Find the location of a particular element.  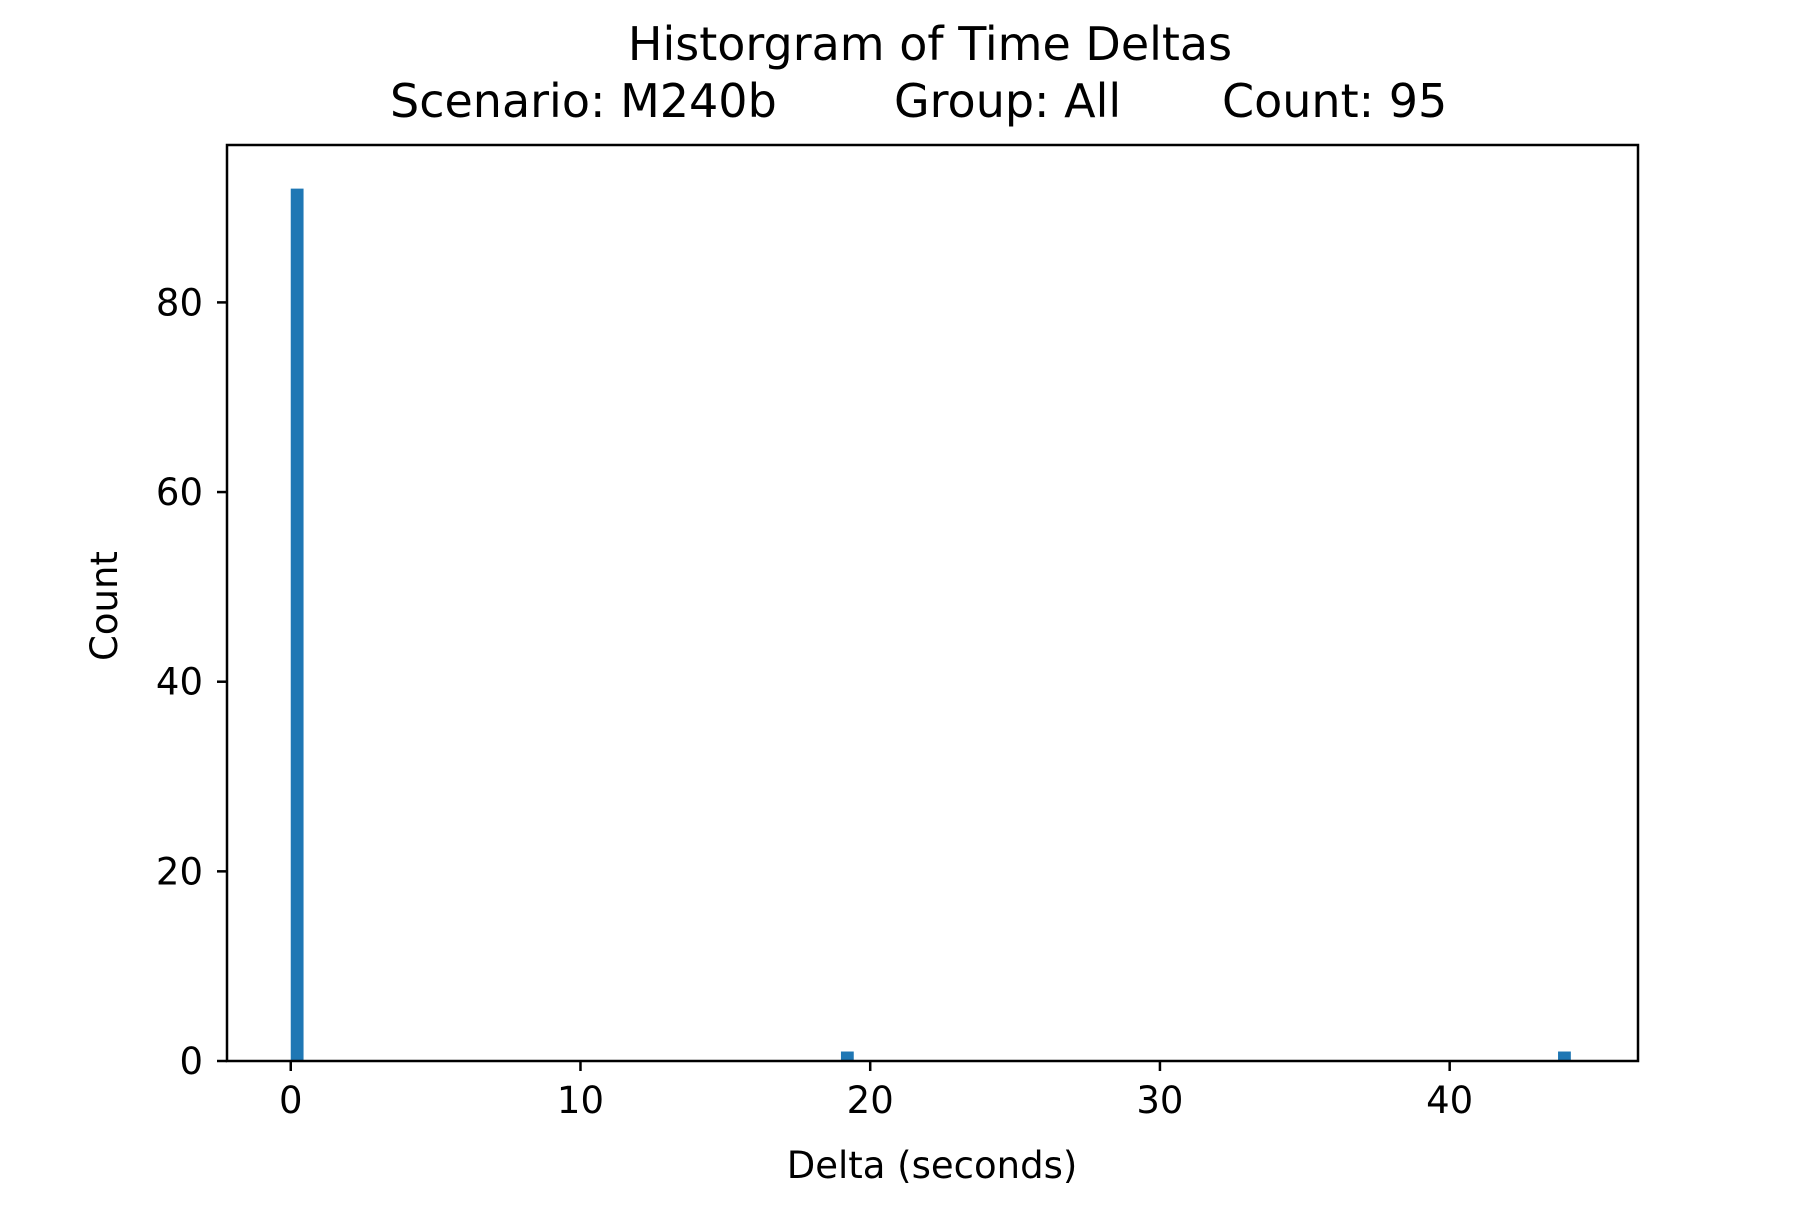

subtitle-scenario: Scenario: M240b is located at coordinates (583, 101).